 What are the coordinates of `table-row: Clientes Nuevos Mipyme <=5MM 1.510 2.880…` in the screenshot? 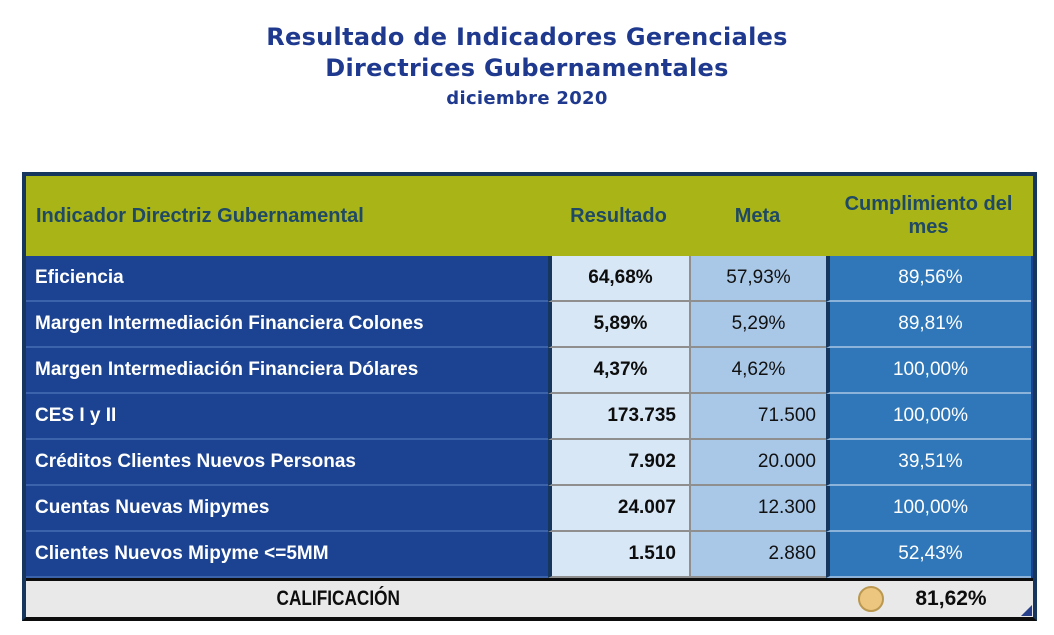 It's located at (529, 555).